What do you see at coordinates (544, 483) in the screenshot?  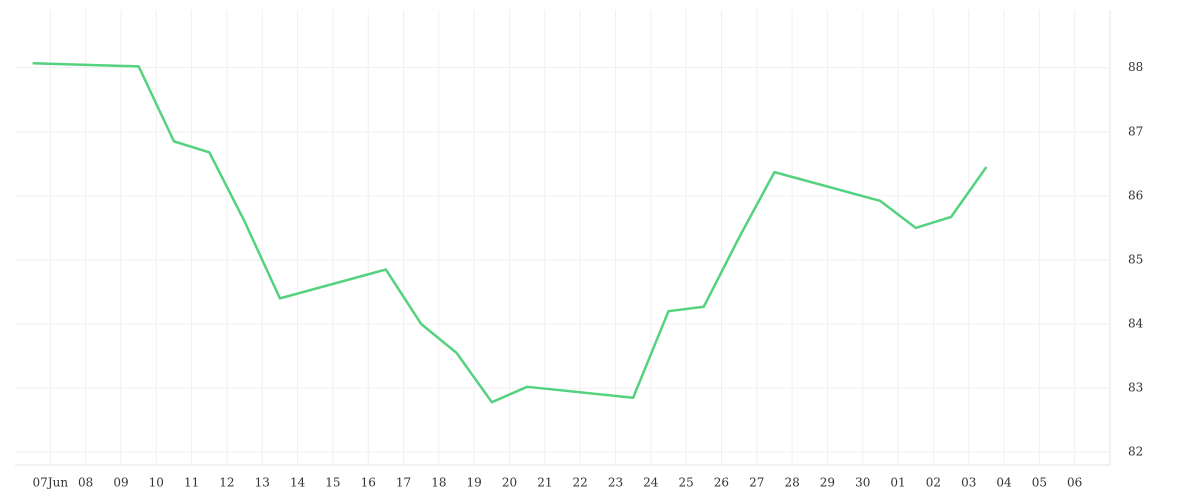 I see `x-tick-label: 21` at bounding box center [544, 483].